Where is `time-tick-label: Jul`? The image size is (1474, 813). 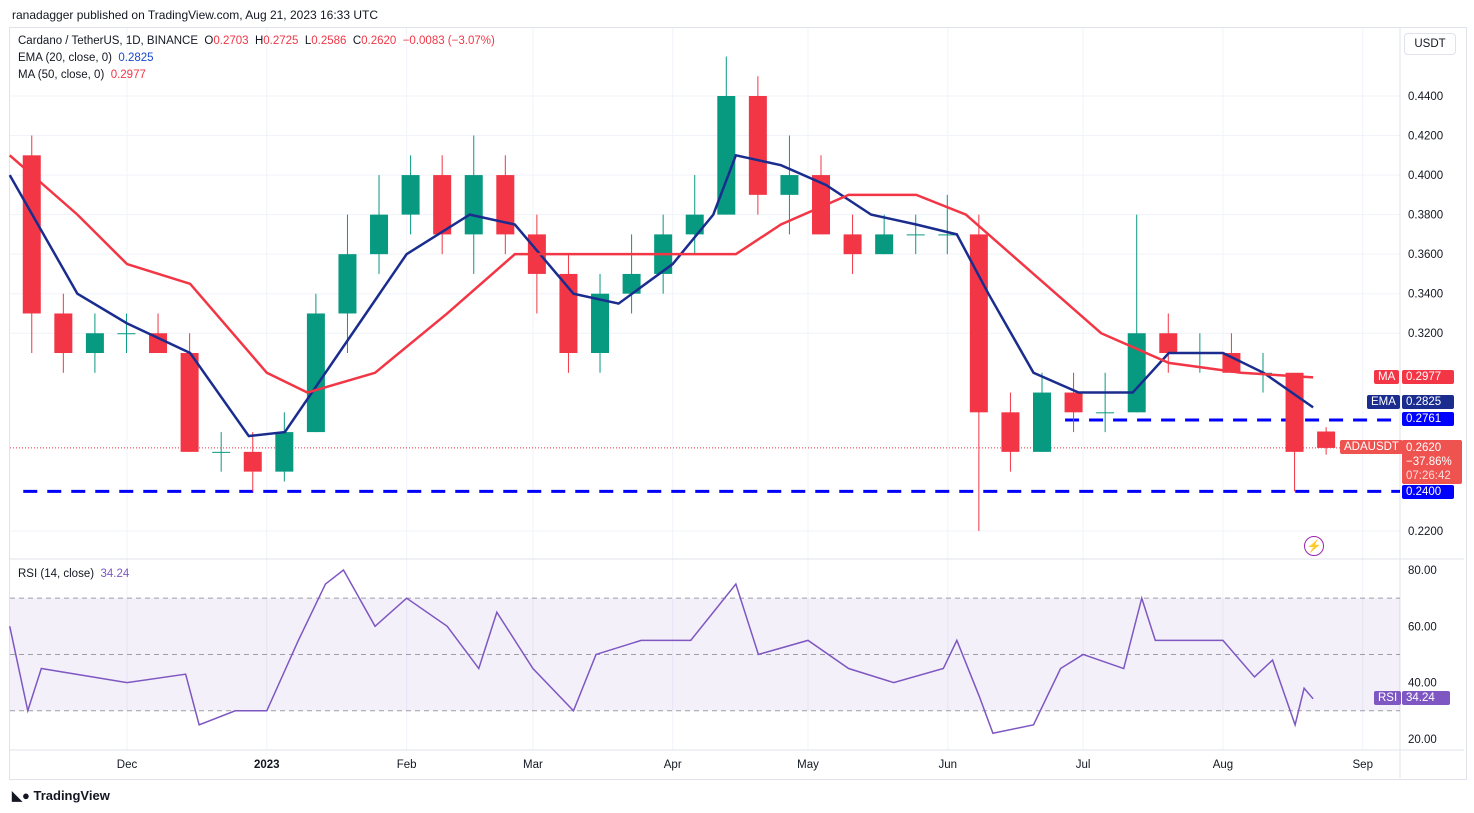 time-tick-label: Jul is located at coordinates (1083, 765).